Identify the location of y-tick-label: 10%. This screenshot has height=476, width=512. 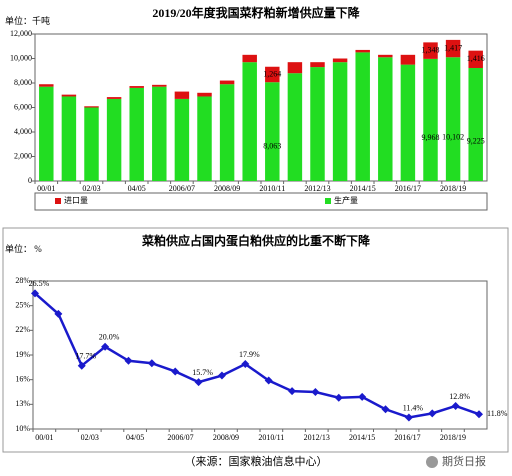
(22, 428).